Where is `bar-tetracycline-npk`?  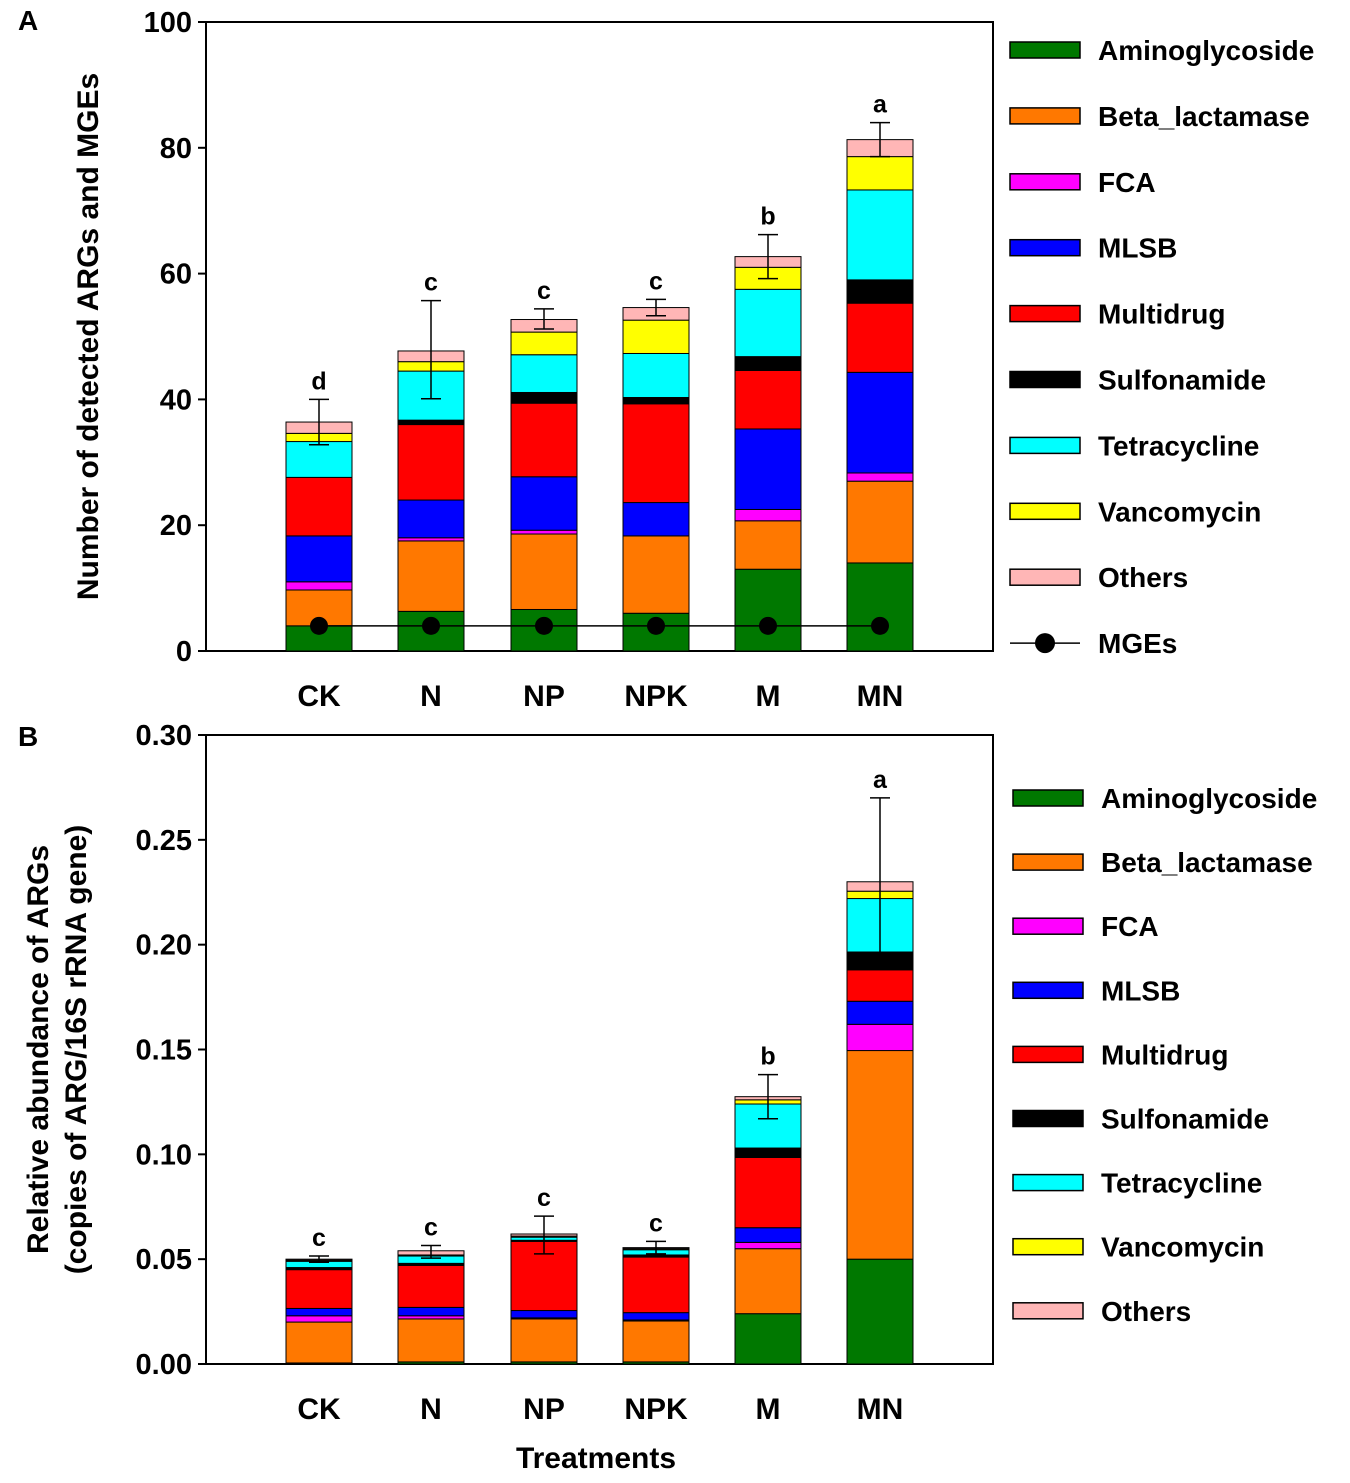 bar-tetracycline-npk is located at coordinates (656, 375).